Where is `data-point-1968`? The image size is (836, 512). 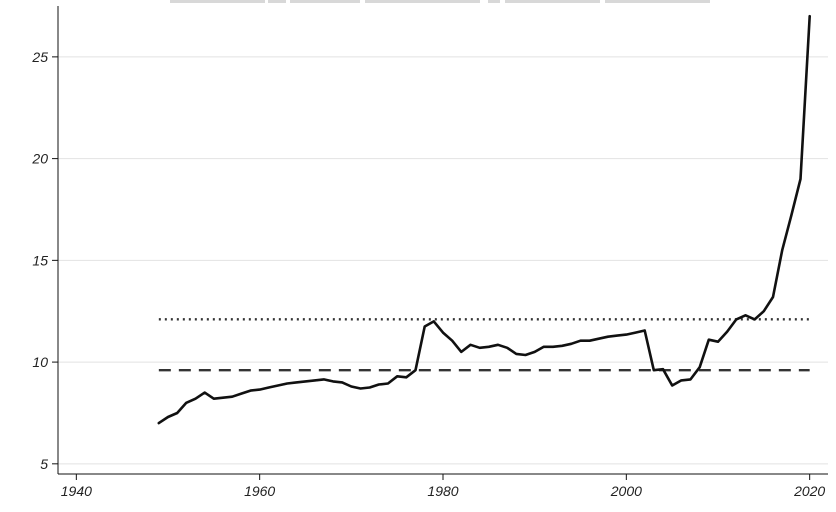
data-point-1968 is located at coordinates (333, 381).